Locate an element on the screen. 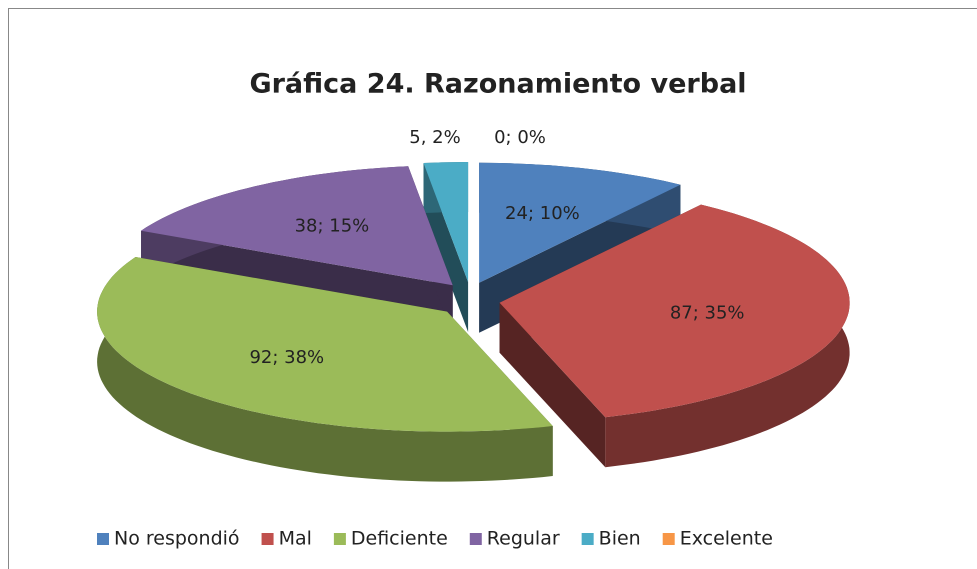 The height and width of the screenshot is (569, 977). legend-label: Bien is located at coordinates (620, 539).